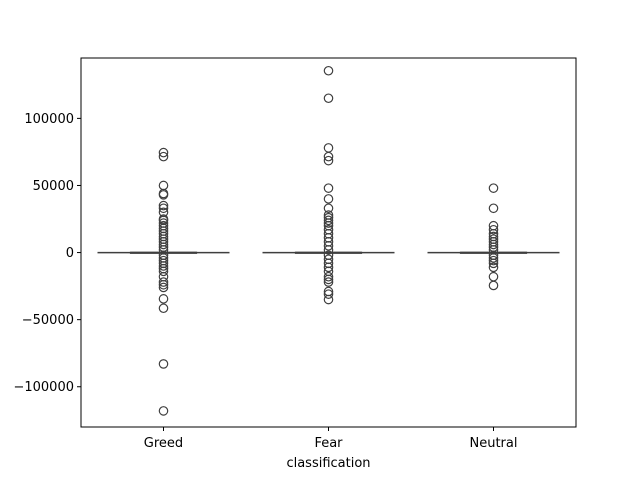  What do you see at coordinates (70, 253) in the screenshot?
I see `y-tick-label: 0` at bounding box center [70, 253].